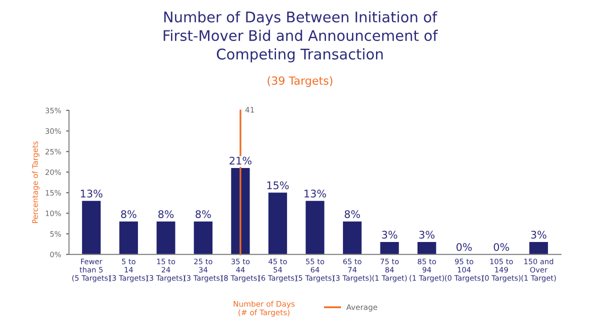 The height and width of the screenshot is (320, 600). Describe the element at coordinates (241, 160) in the screenshot. I see `data-label: 21%` at that location.